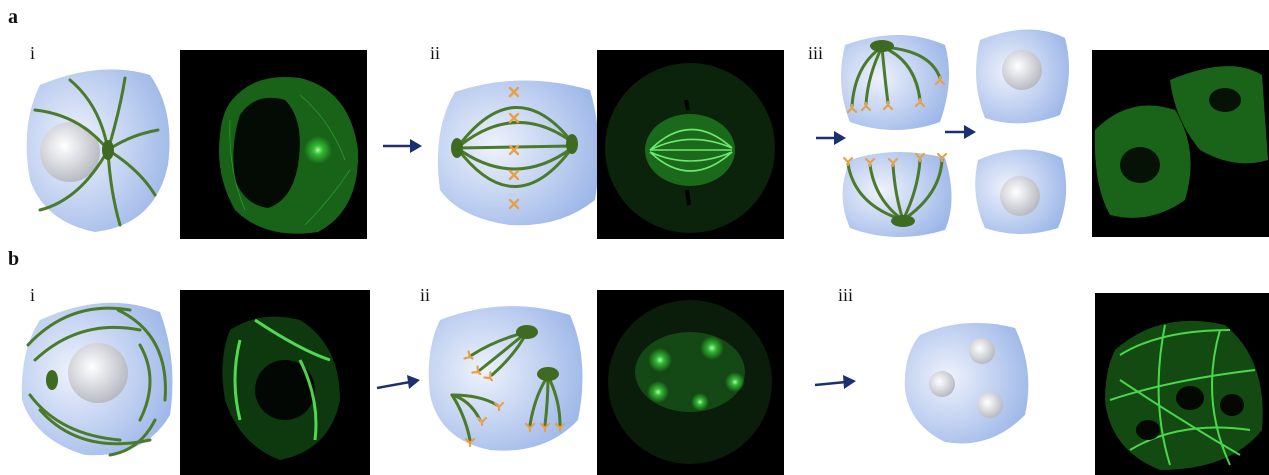 The width and height of the screenshot is (1269, 475). Describe the element at coordinates (846, 295) in the screenshot. I see `step-label-b-iii: iii` at that location.